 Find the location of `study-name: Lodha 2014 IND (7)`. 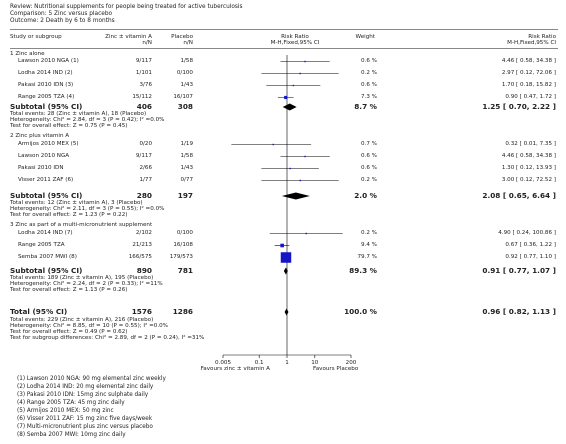

study-name: Lodha 2014 IND (7) is located at coordinates (45, 233).